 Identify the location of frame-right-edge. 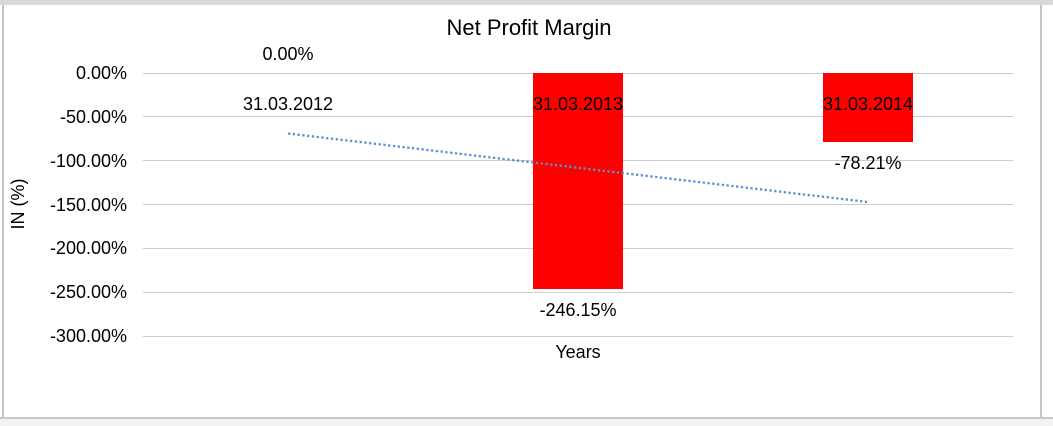
(1041, 211).